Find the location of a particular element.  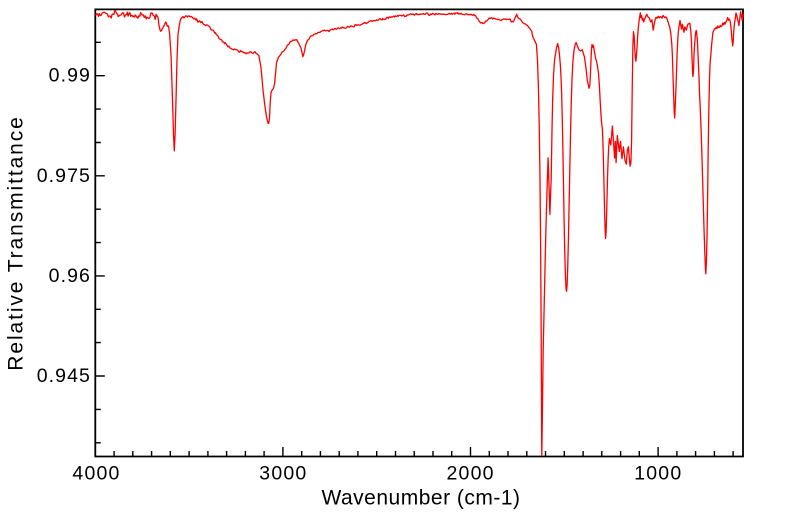

svg-text: 0.975 is located at coordinates (64, 176).